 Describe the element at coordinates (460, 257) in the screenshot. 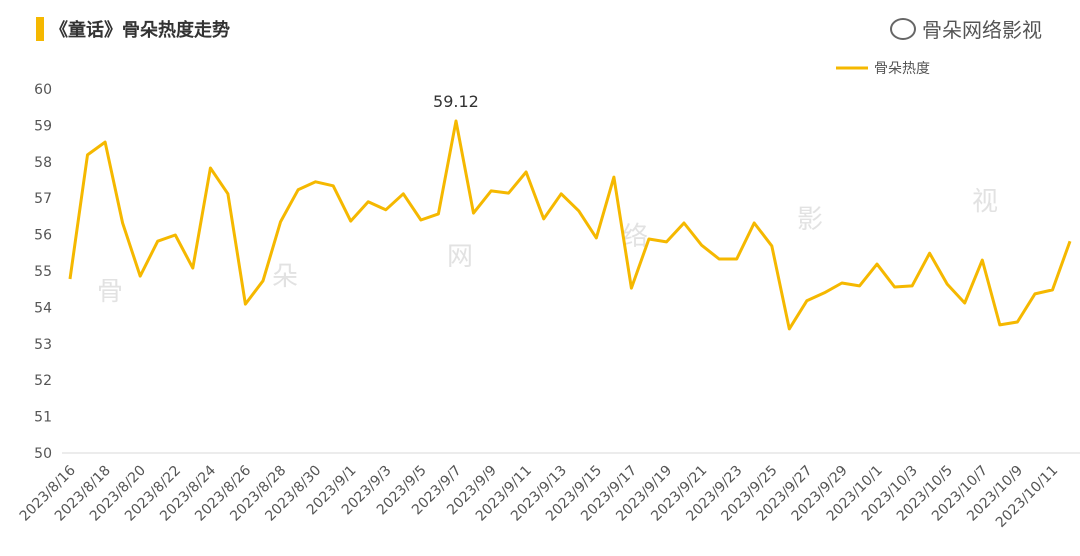

I see `watermark-char: 网` at that location.